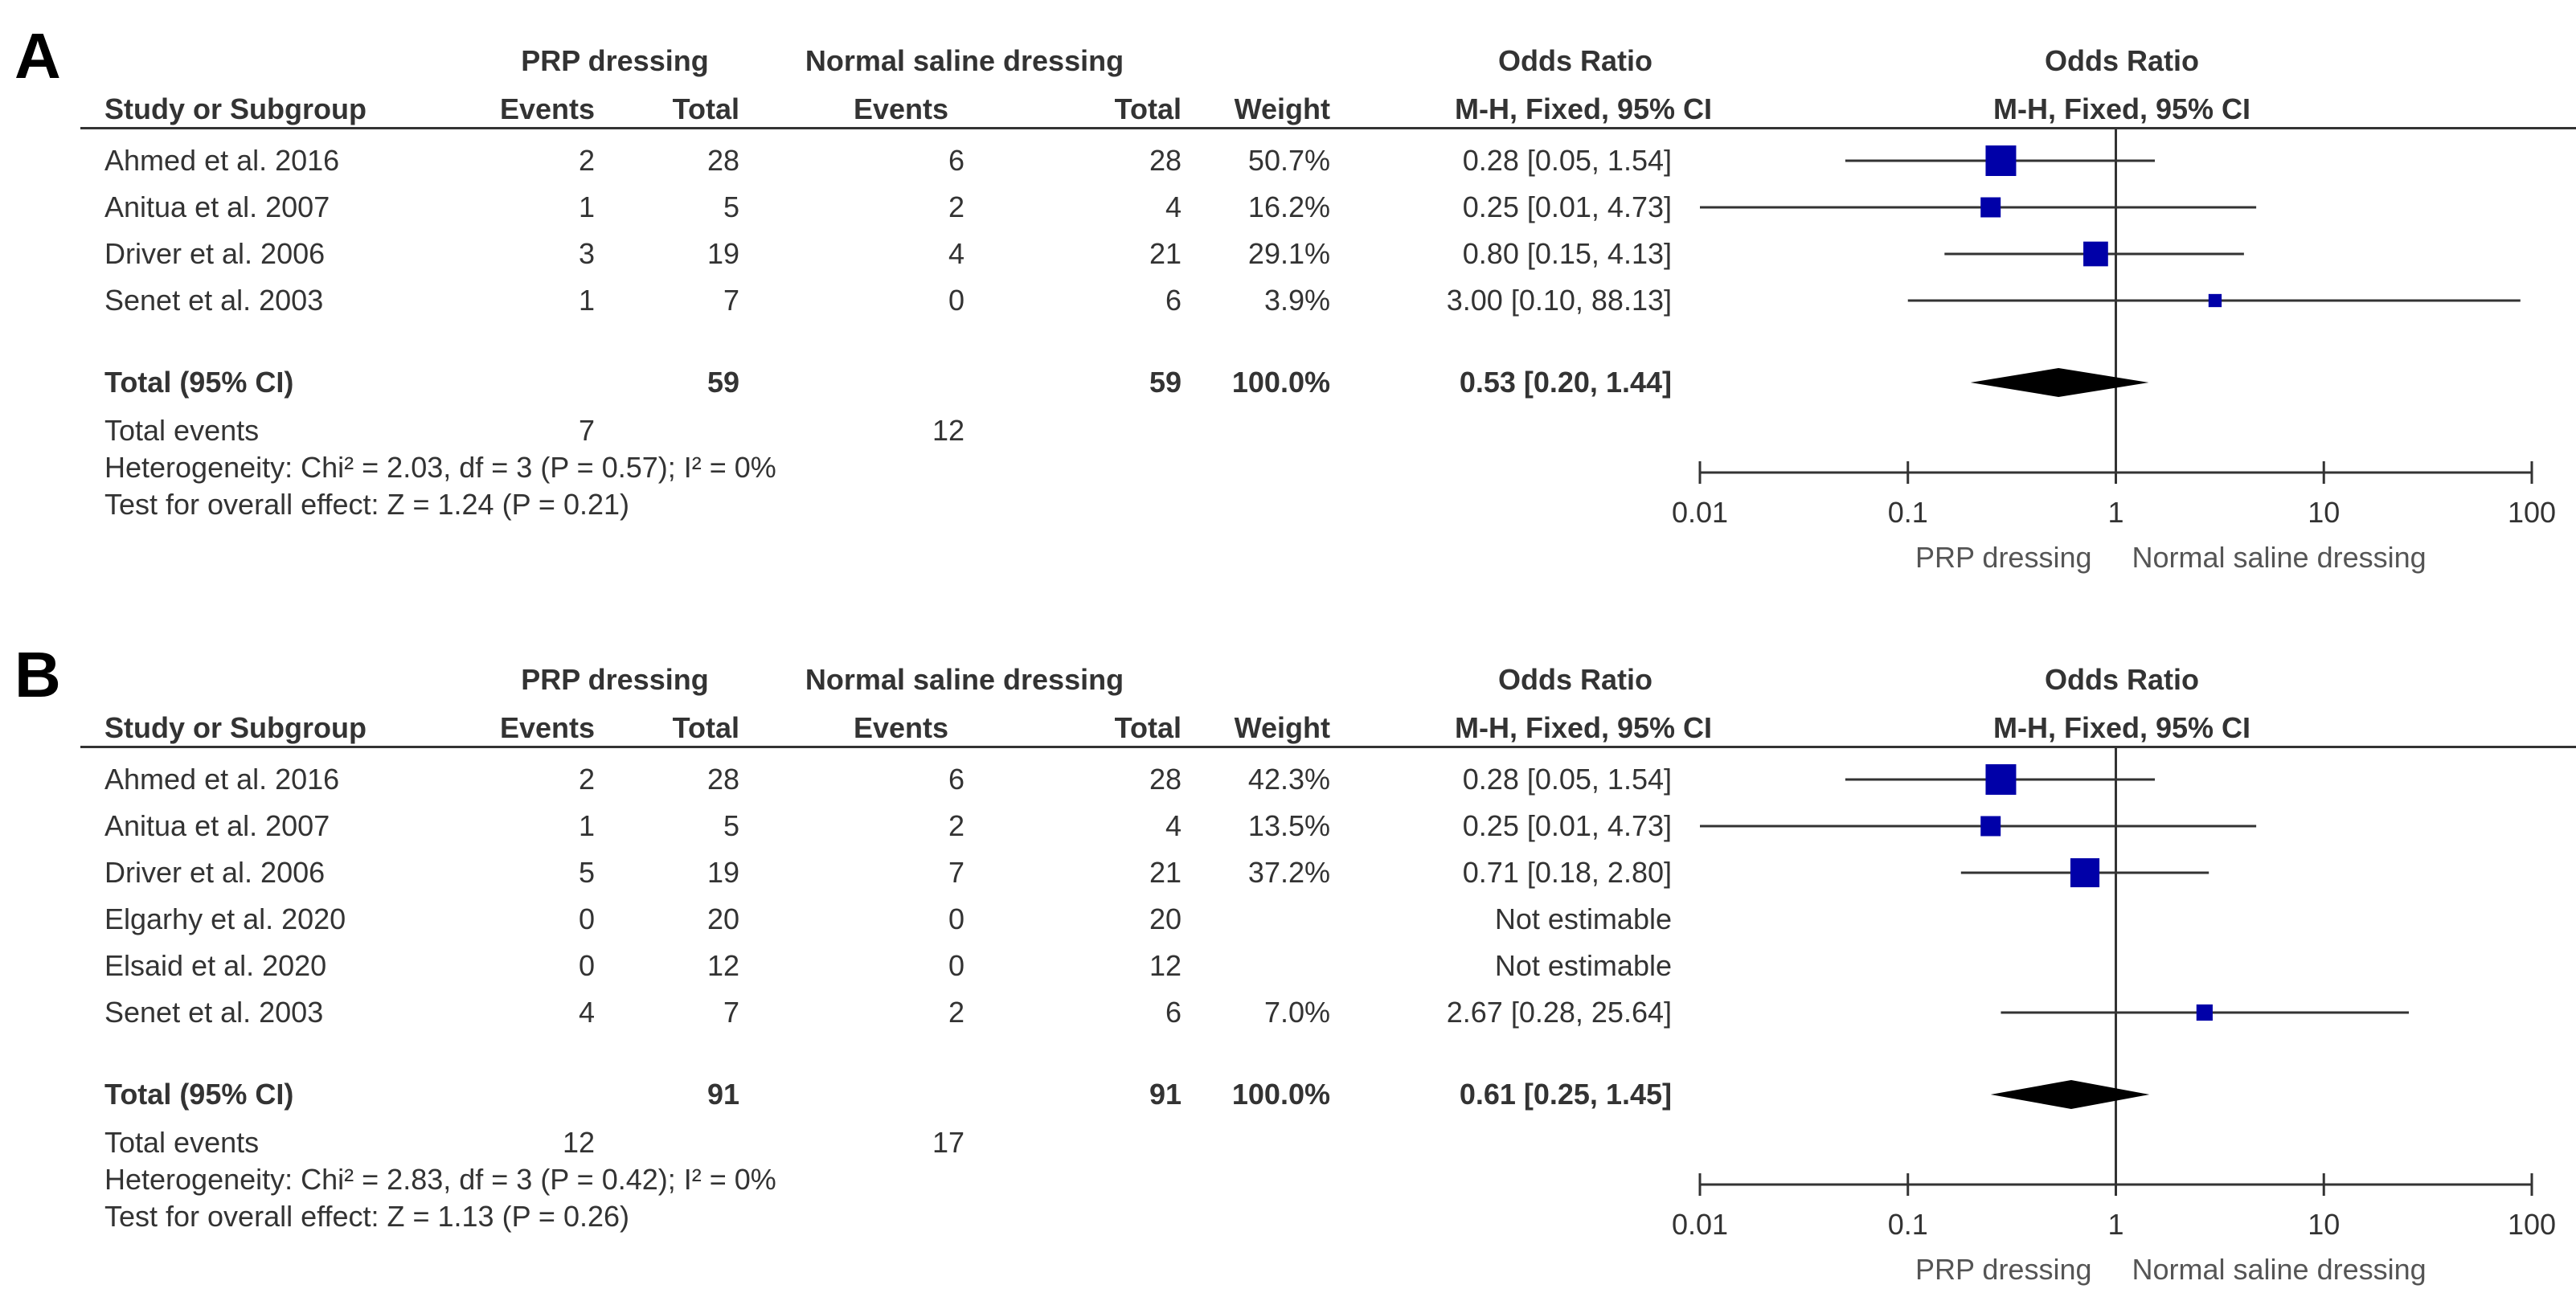 The width and height of the screenshot is (2576, 1289). Describe the element at coordinates (215, 966) in the screenshot. I see `study-name: Elsaid et al. 2020` at that location.